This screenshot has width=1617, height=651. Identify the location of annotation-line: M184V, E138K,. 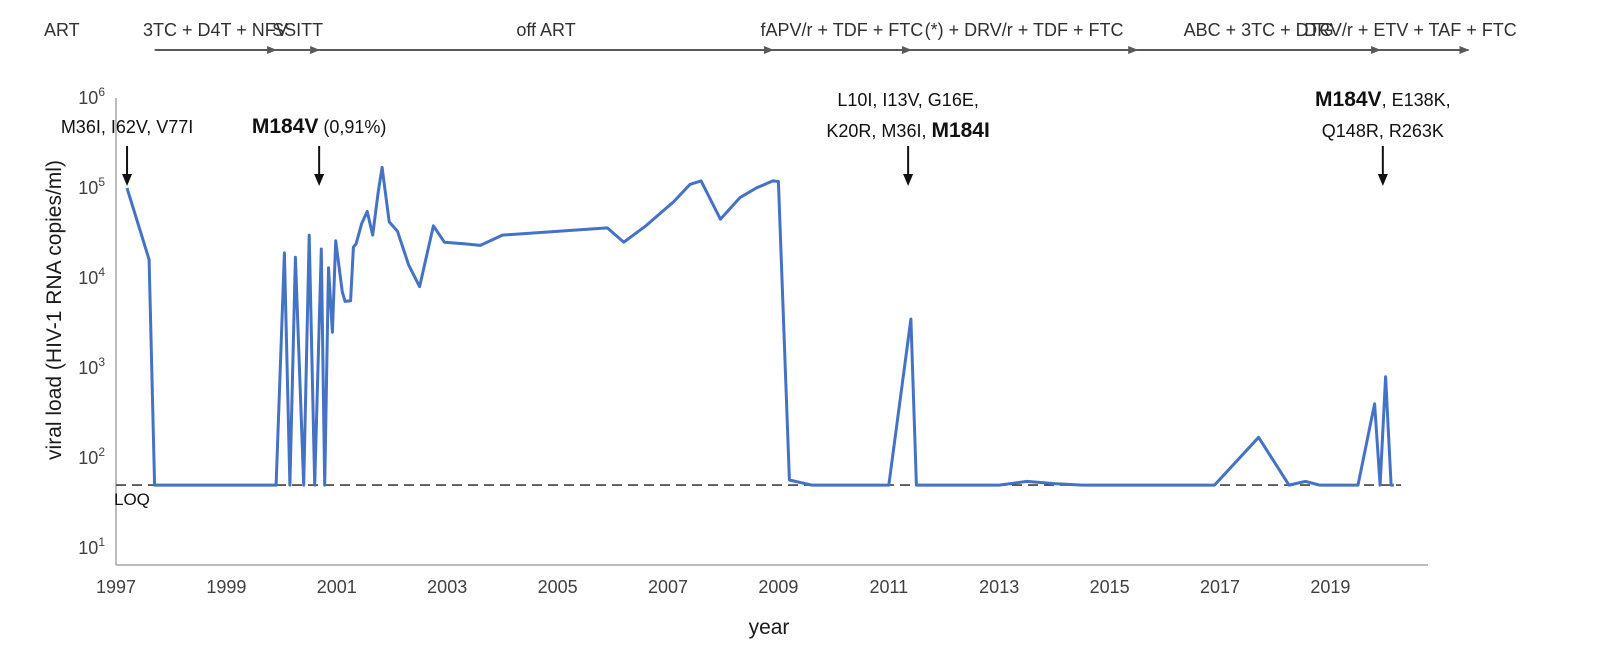
(1383, 99).